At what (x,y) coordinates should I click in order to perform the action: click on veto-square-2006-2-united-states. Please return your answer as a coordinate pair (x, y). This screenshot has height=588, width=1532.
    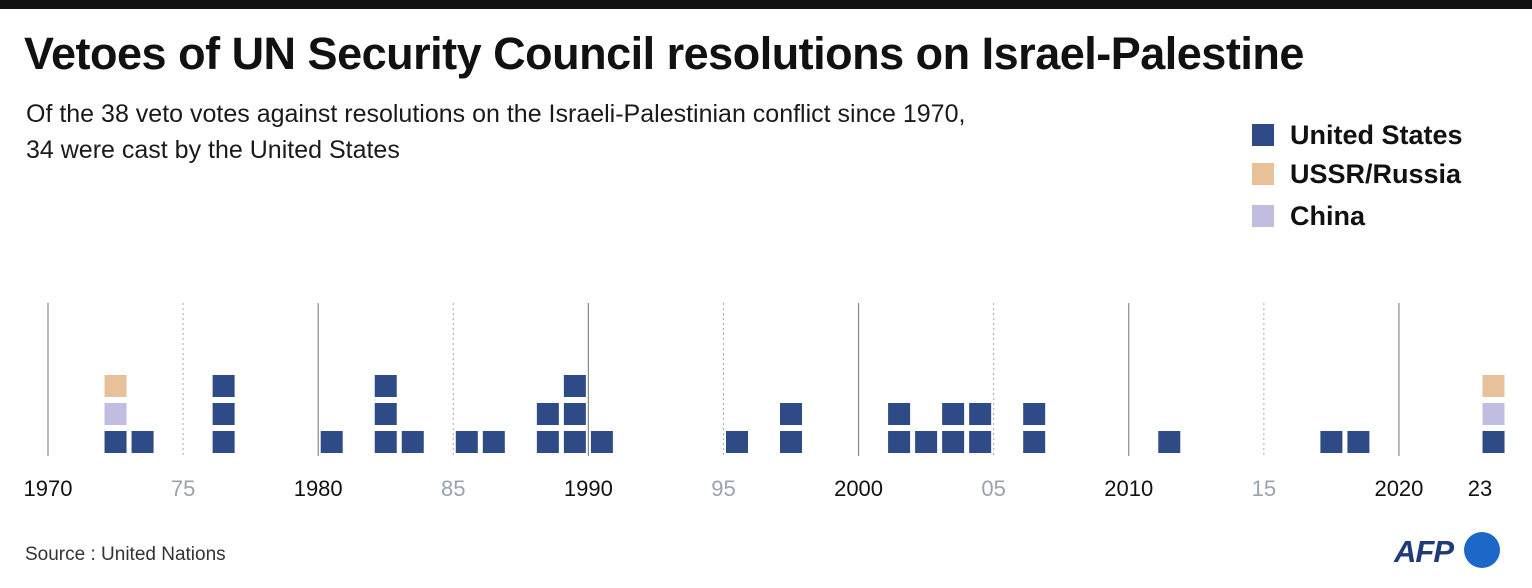
    Looking at the image, I should click on (1034, 414).